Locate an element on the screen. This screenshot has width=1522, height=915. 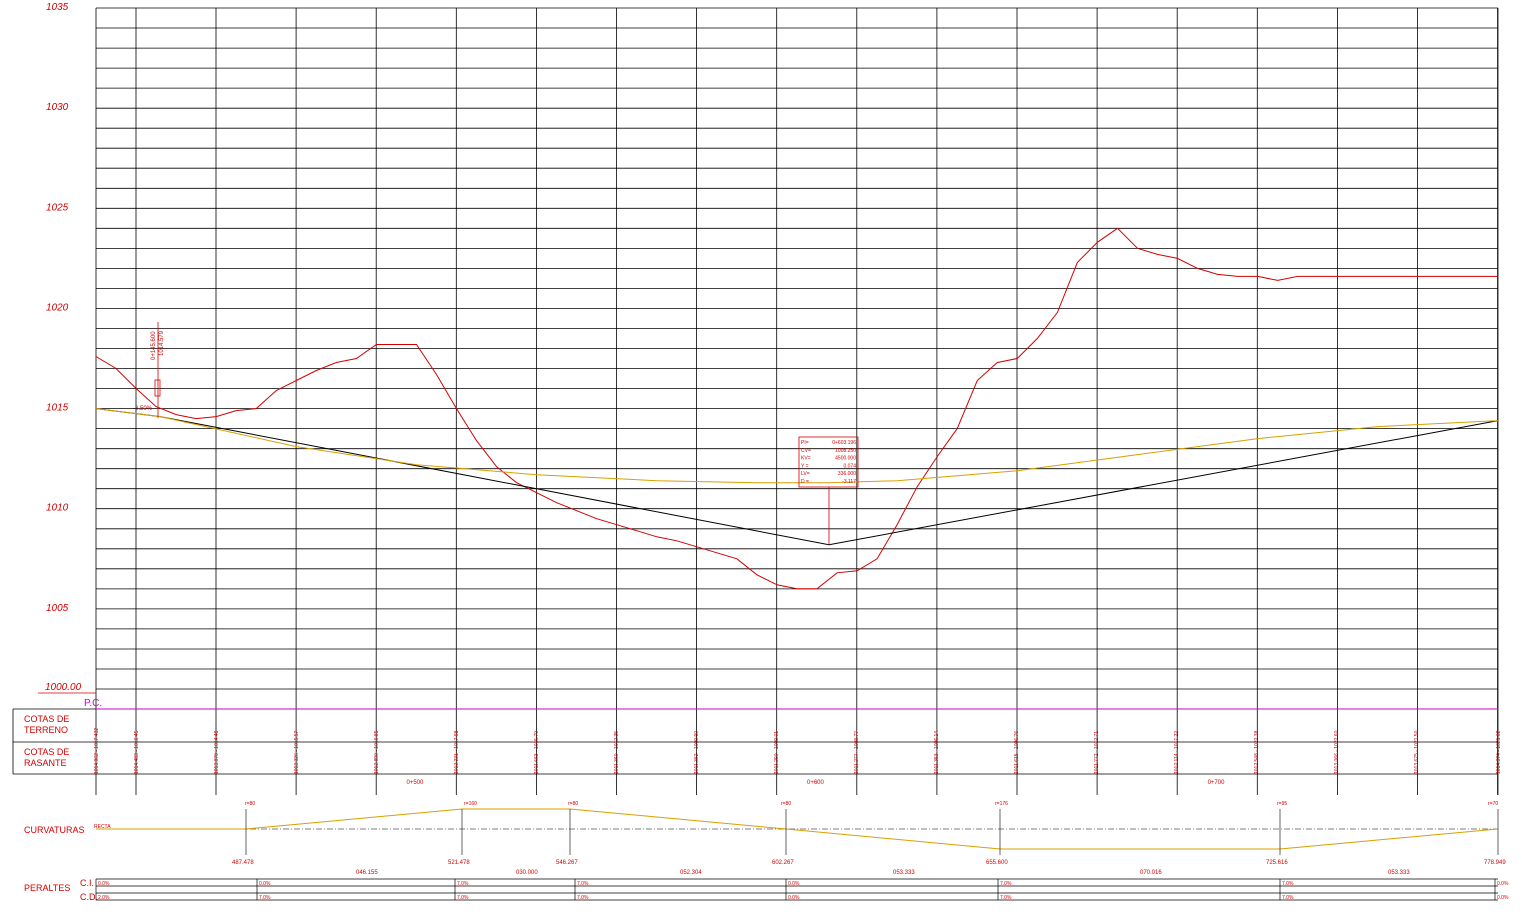
curvature-station: 725.616 is located at coordinates (1277, 863).